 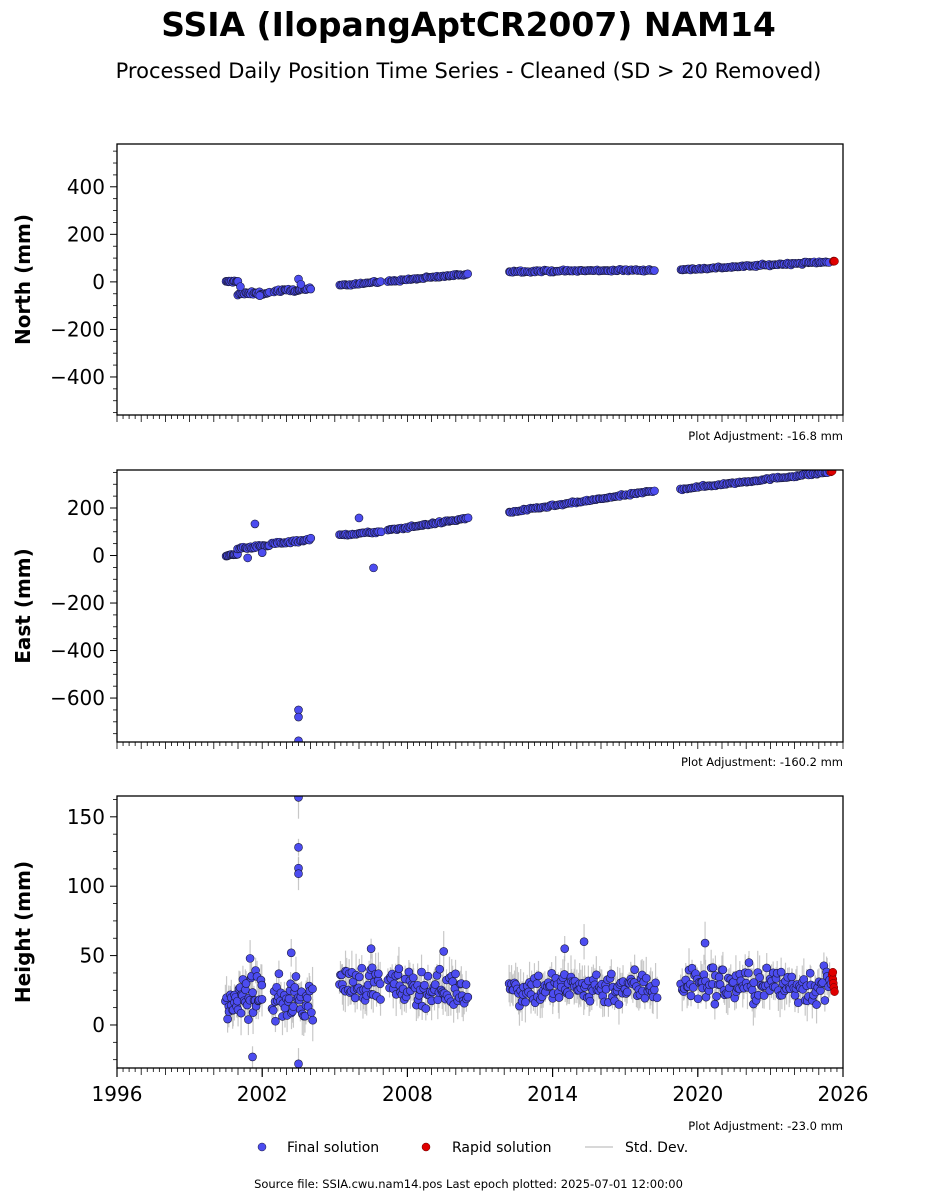 What do you see at coordinates (77, 651) in the screenshot?
I see `y-tick-label: −400` at bounding box center [77, 651].